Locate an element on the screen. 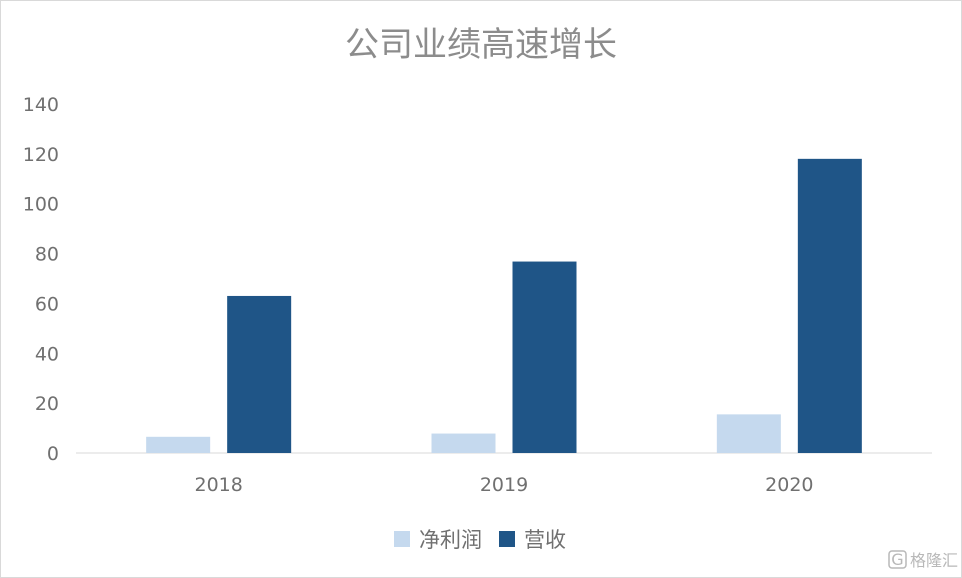  y-tick-label: 120 is located at coordinates (41, 155).